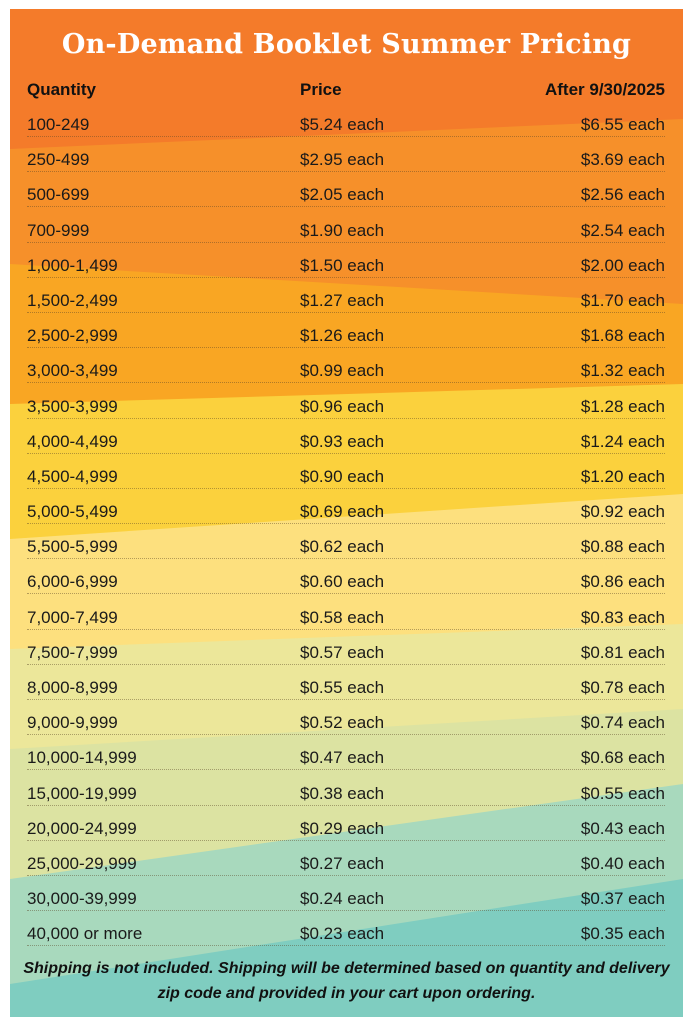 The width and height of the screenshot is (692, 1026). What do you see at coordinates (622, 195) in the screenshot?
I see `after-price-cell: $2.56 each` at bounding box center [622, 195].